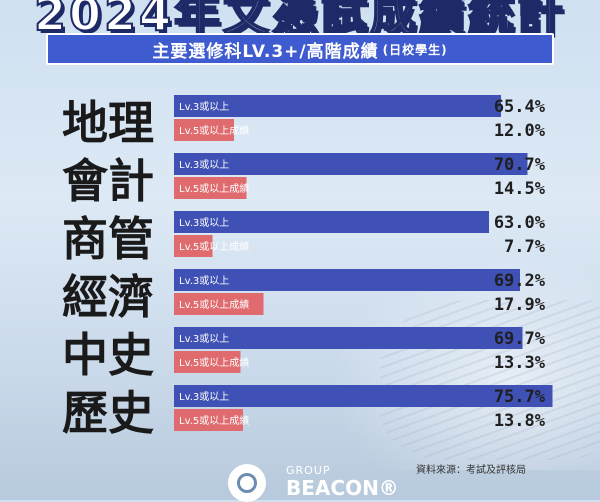 Image resolution: width=600 pixels, height=502 pixels. Describe the element at coordinates (520, 165) in the screenshot. I see `lv3-value-1: 70.7%` at that location.